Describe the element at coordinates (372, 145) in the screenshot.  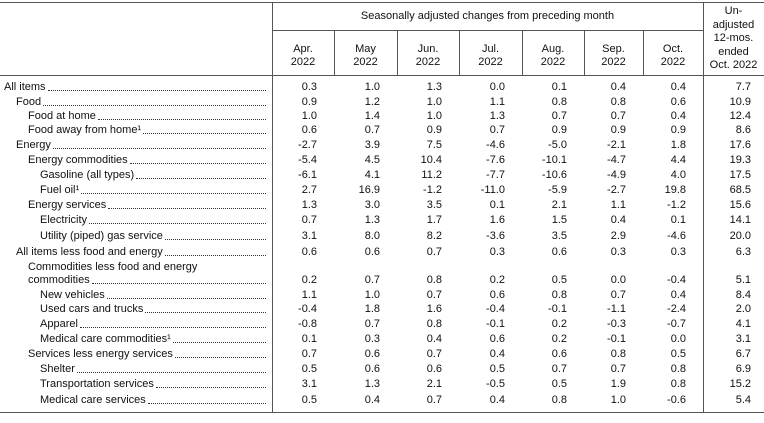
I see `cell: 3.9` at that location.